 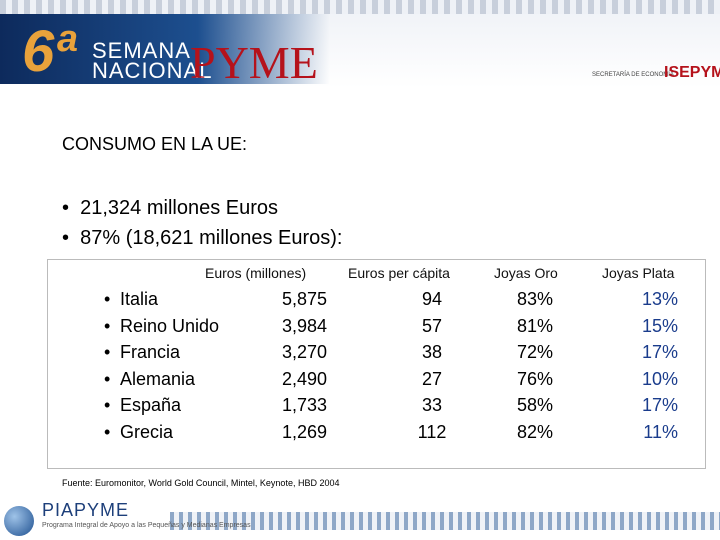 What do you see at coordinates (256, 273) in the screenshot?
I see `column-header: Euros (millones)` at bounding box center [256, 273].